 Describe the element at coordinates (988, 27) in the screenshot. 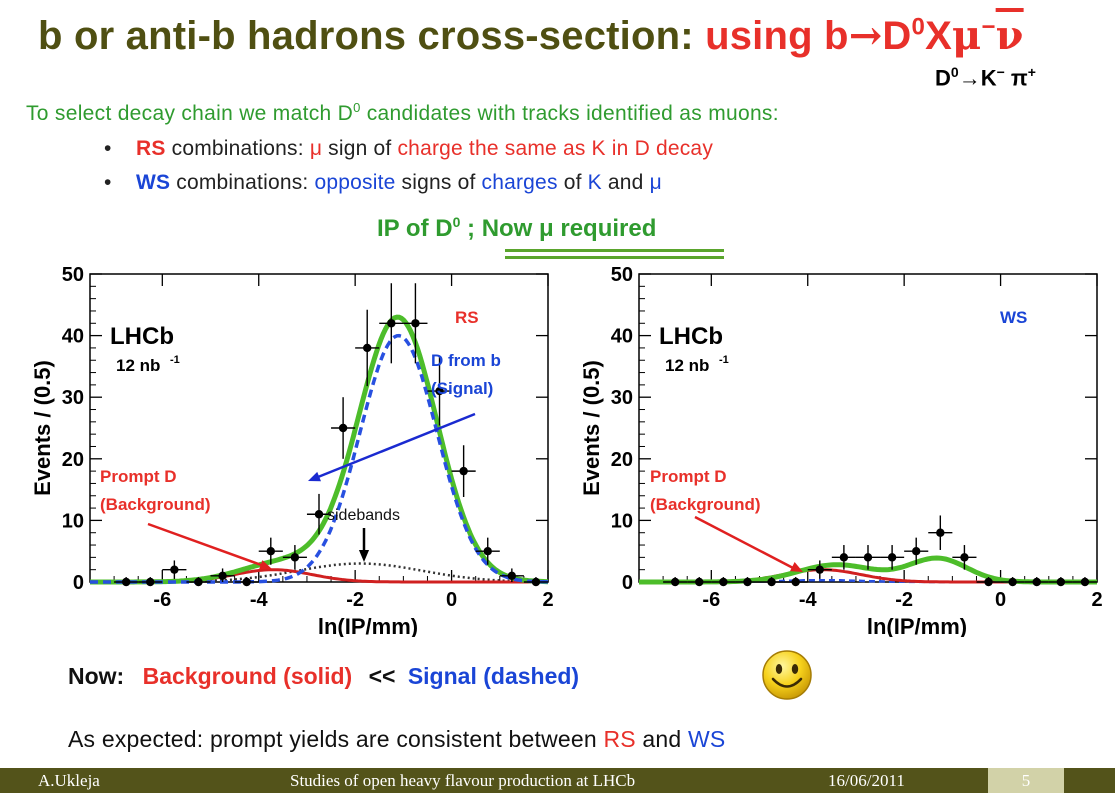

I see `title-mu-sup: −` at that location.